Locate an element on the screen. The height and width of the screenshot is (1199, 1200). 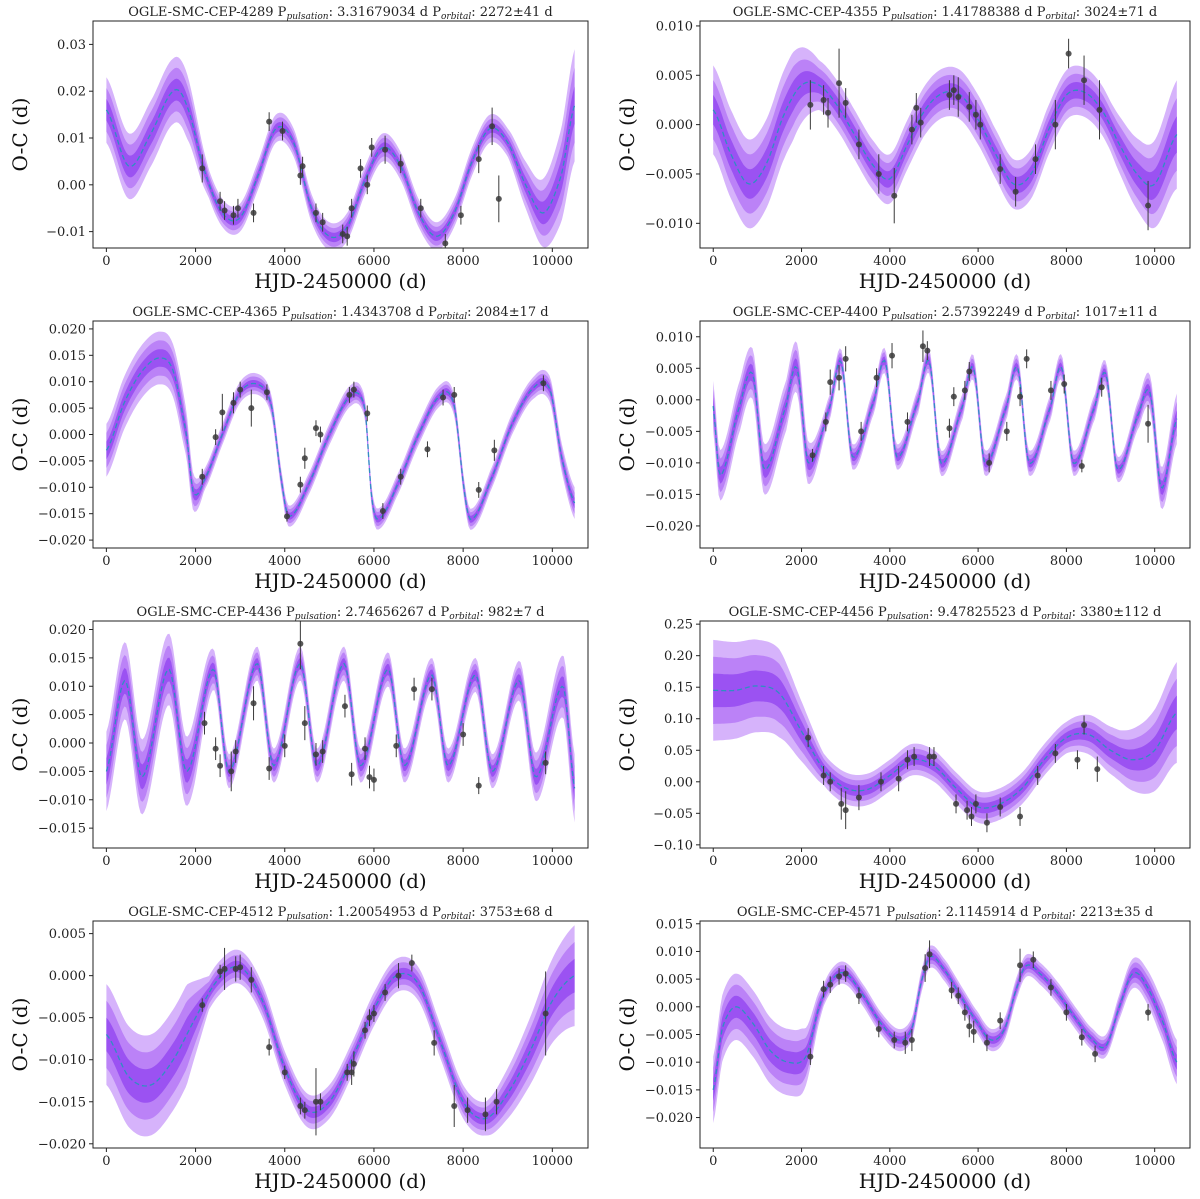
y-tick-label: 0.25 is located at coordinates (678, 625).